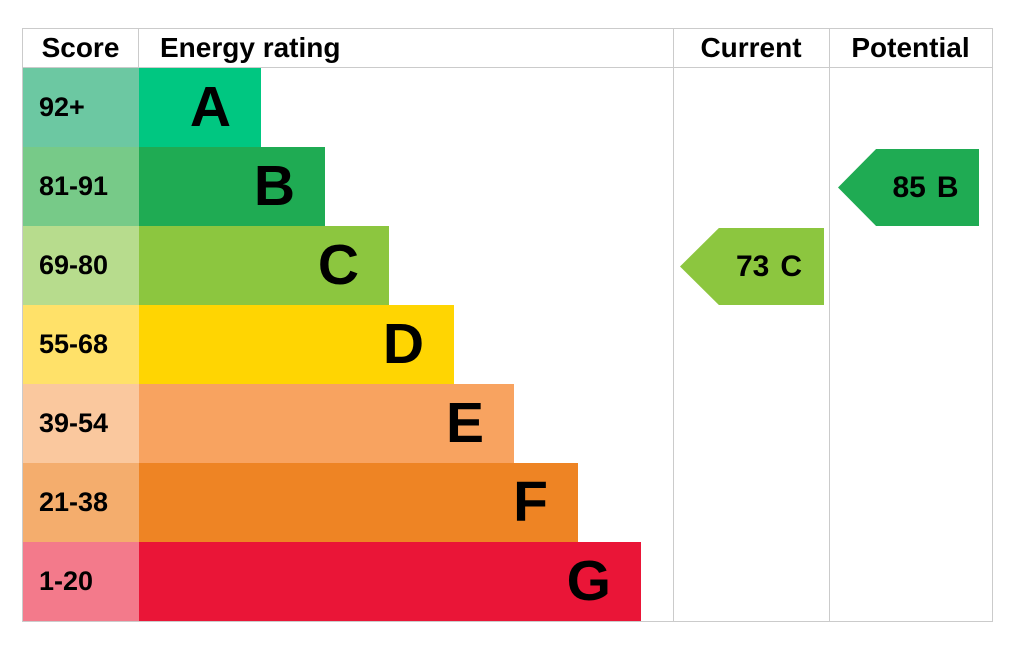 Image resolution: width=1024 pixels, height=651 pixels. Describe the element at coordinates (358, 502) in the screenshot. I see `band-bar: F` at that location.